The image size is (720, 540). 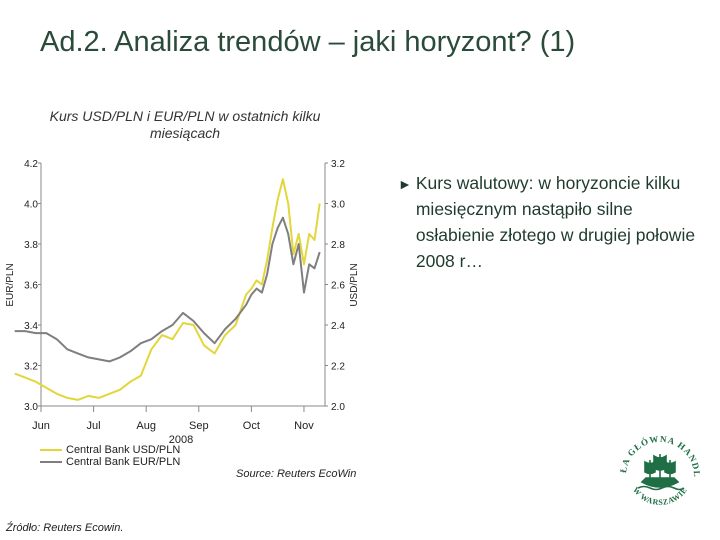 I want to click on legend-item-eur: Central Bank EUR/PLN, so click(x=110, y=462).